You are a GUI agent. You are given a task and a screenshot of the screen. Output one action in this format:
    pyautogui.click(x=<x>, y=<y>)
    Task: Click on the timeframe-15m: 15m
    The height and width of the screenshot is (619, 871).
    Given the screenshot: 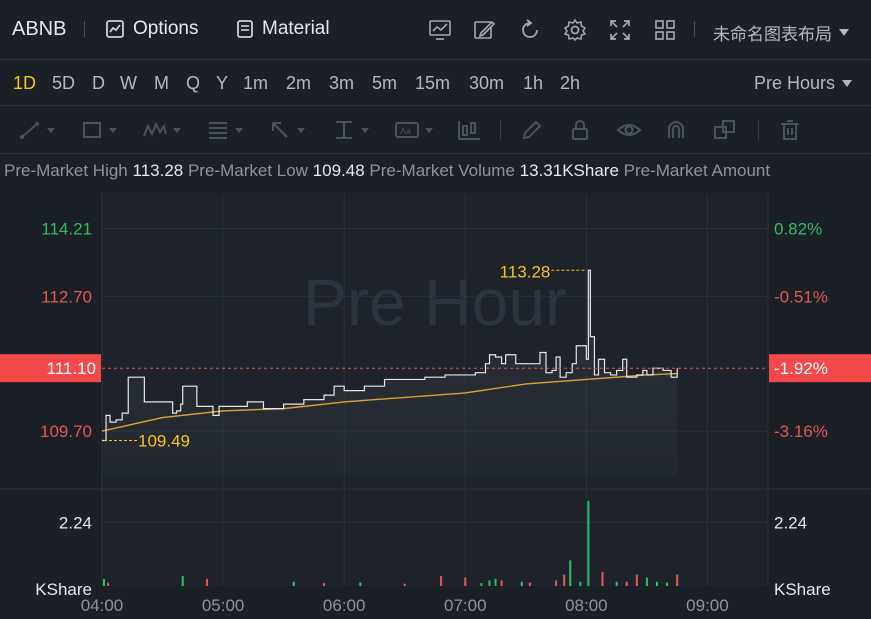 What is the action you would take?
    pyautogui.click(x=433, y=83)
    